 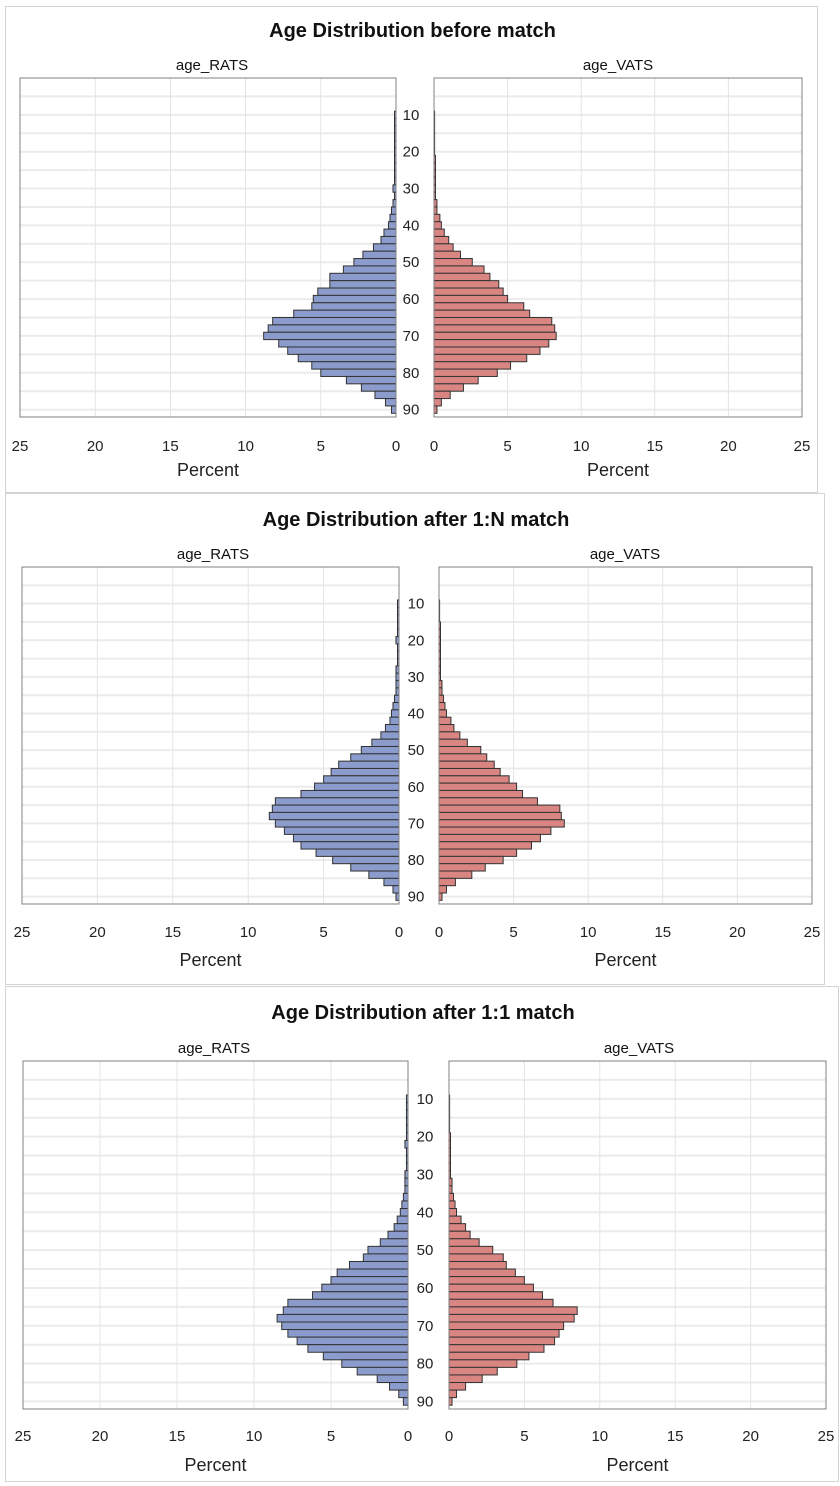 What do you see at coordinates (416, 860) in the screenshot?
I see `y-tick-label: 80` at bounding box center [416, 860].